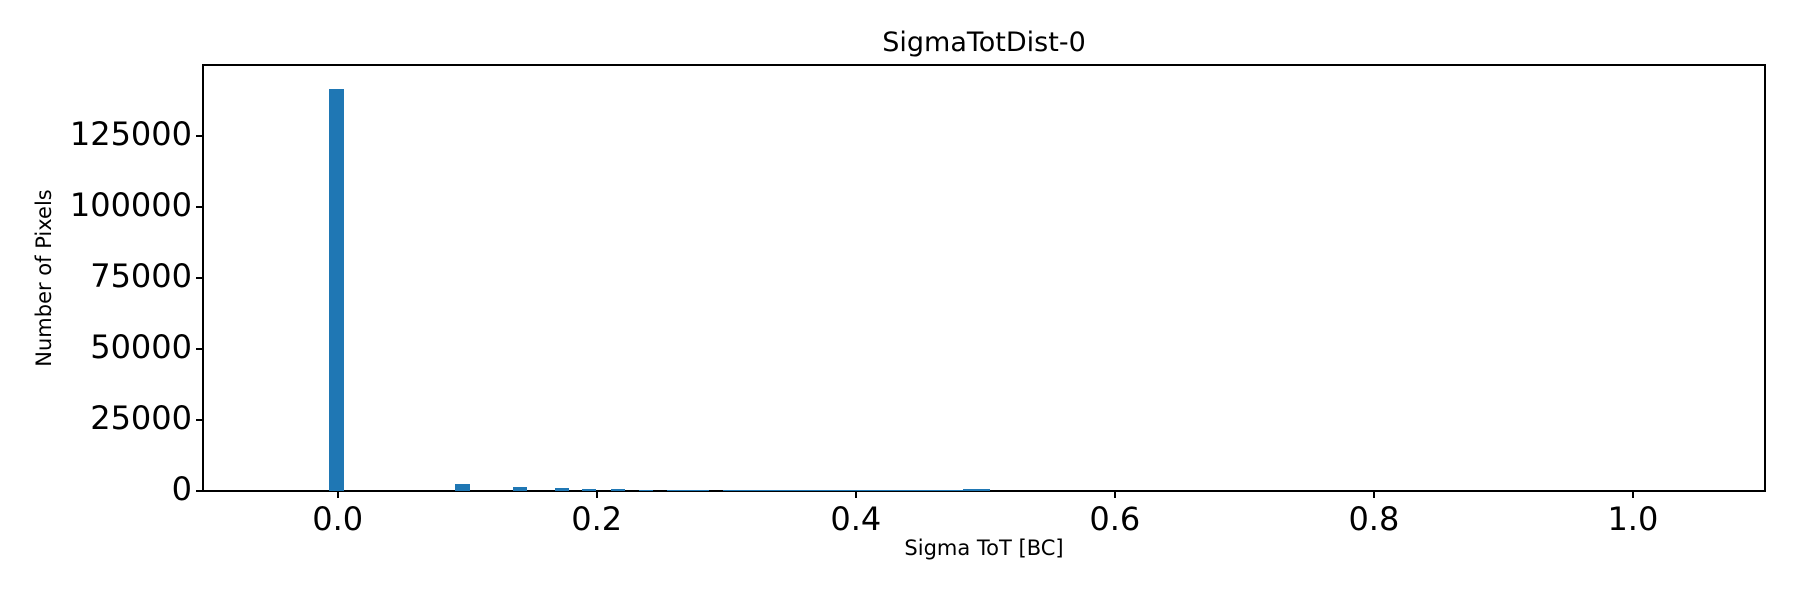 This screenshot has width=1800, height=600. What do you see at coordinates (44, 278) in the screenshot?
I see `y-axis-label: Number of Pixels` at bounding box center [44, 278].